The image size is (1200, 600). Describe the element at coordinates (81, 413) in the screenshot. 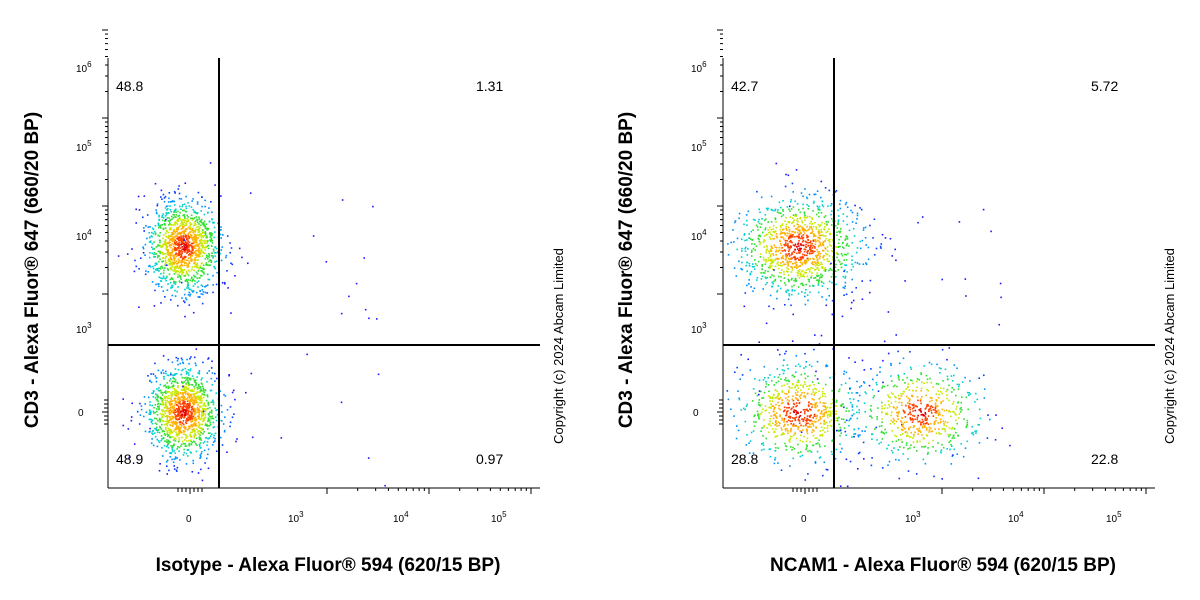

I see `y-tick-label: 0` at that location.